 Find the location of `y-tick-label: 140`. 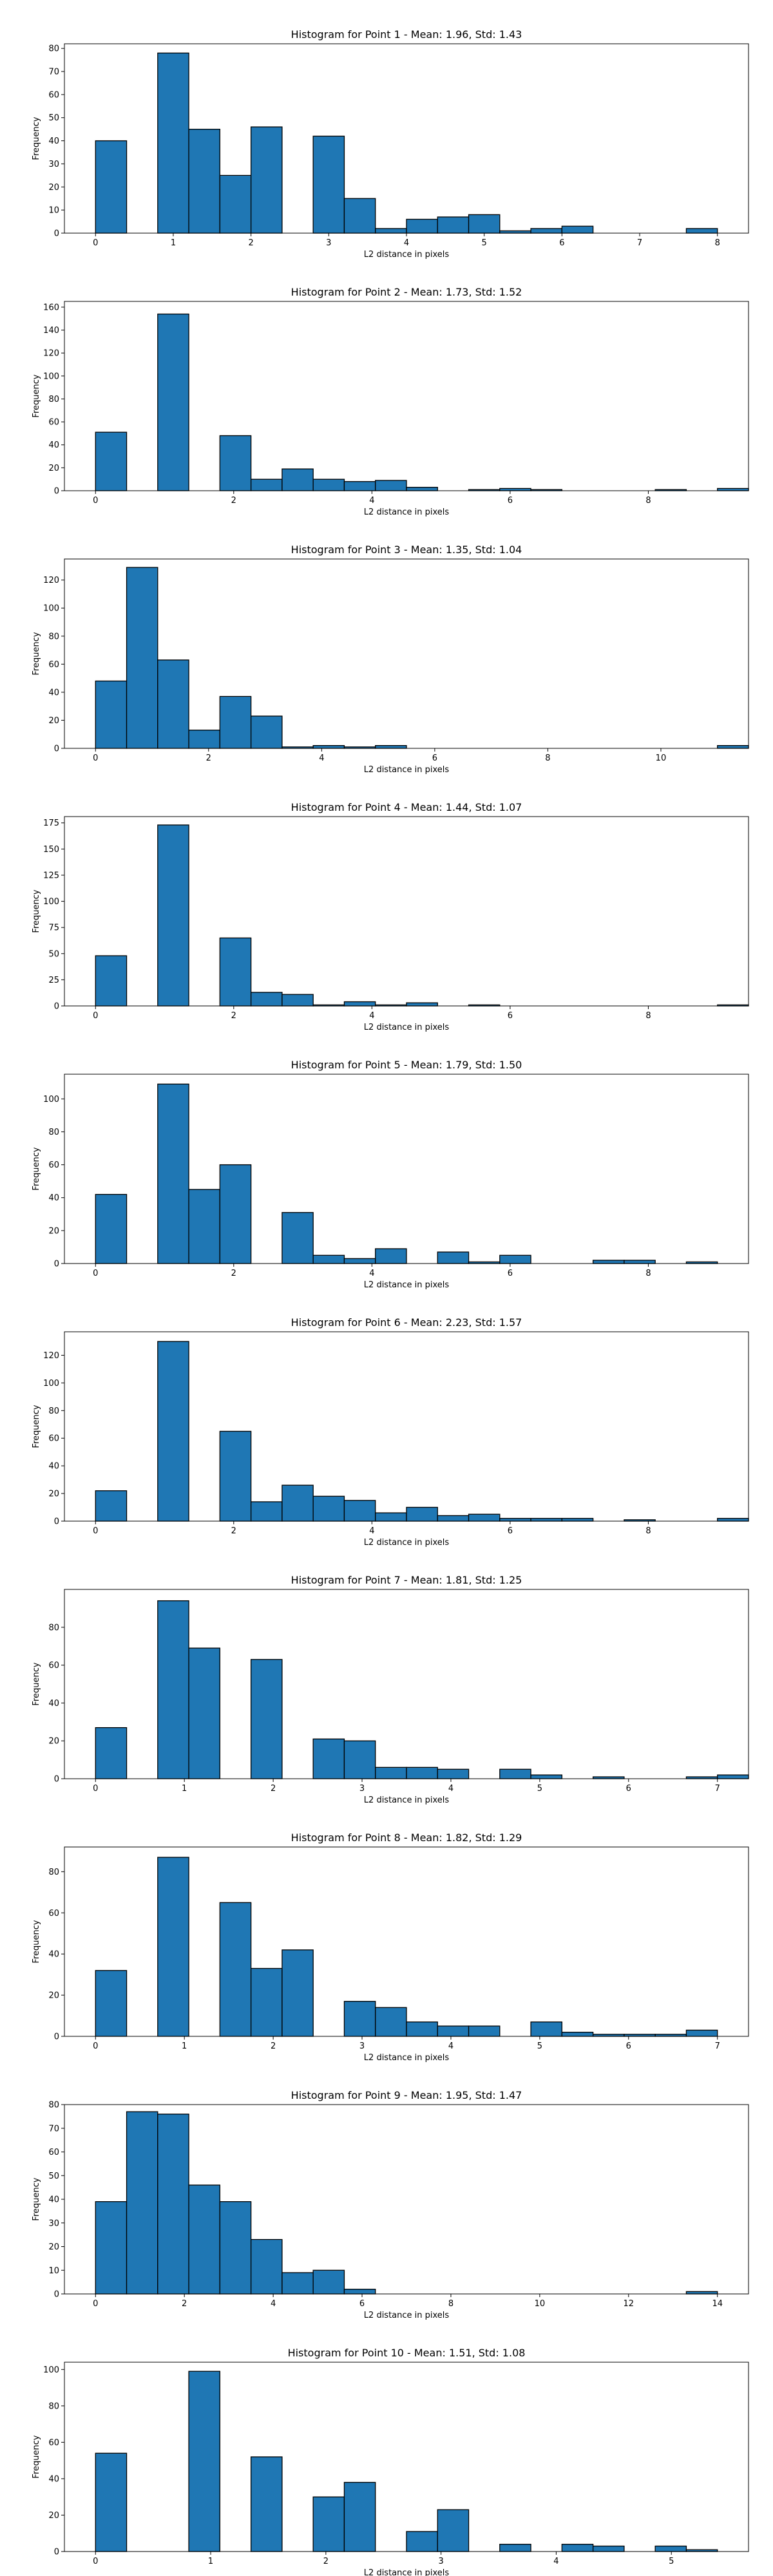

y-tick-label: 140 is located at coordinates (51, 331).